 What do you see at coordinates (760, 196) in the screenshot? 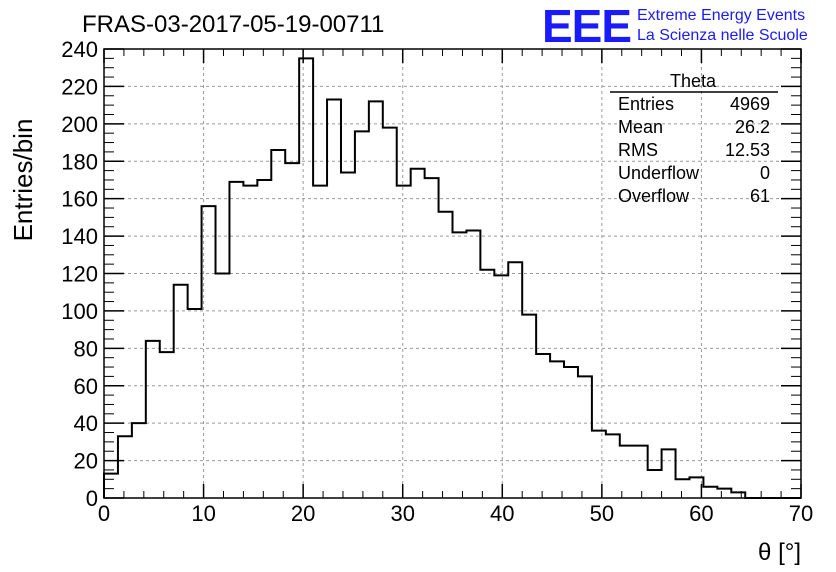
I see `stats-value-overflow: 61` at bounding box center [760, 196].